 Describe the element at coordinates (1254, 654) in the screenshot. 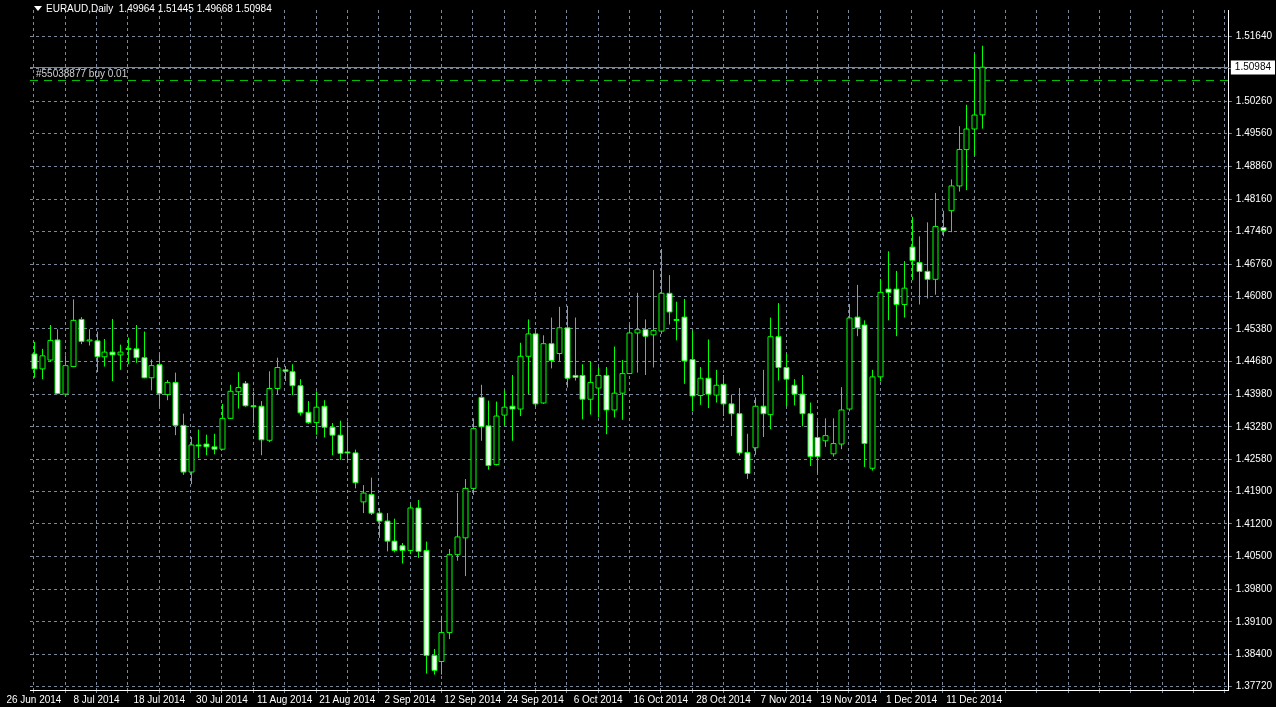

I see `y-tick-label: 1.38400` at that location.